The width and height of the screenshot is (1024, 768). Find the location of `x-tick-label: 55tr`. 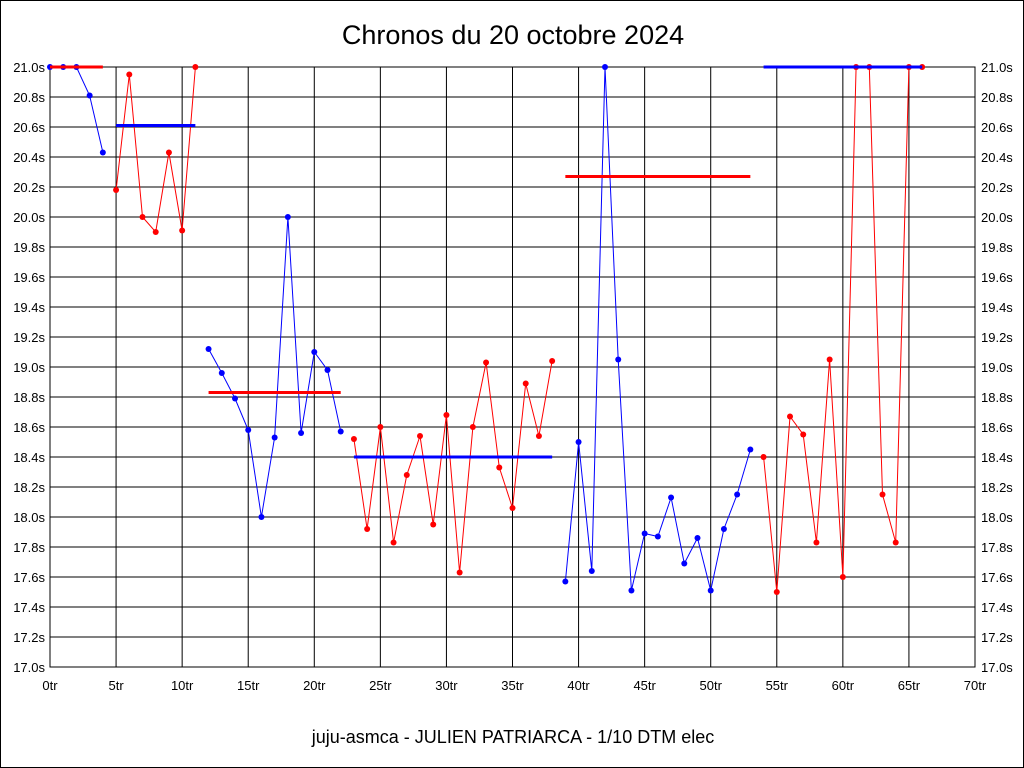

x-tick-label: 55tr is located at coordinates (777, 685).